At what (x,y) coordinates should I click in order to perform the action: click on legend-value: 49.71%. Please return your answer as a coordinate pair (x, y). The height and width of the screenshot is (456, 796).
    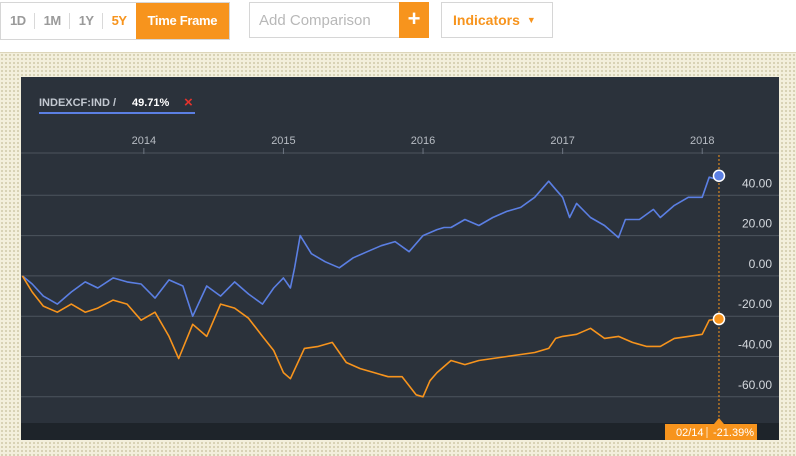
    Looking at the image, I should click on (151, 103).